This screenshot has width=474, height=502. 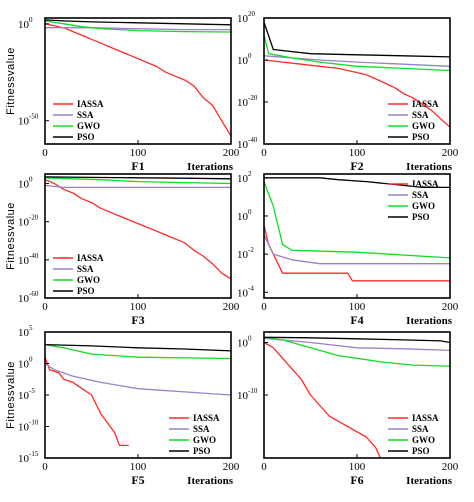 I want to click on y-tick-exponent: -60, so click(x=34, y=294).